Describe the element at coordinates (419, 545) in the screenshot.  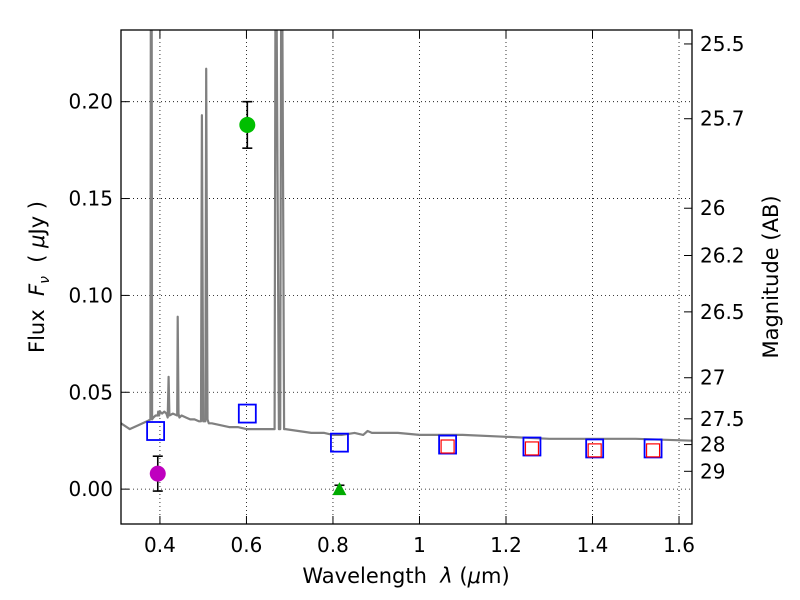
I see `x-tick-label: 1` at that location.